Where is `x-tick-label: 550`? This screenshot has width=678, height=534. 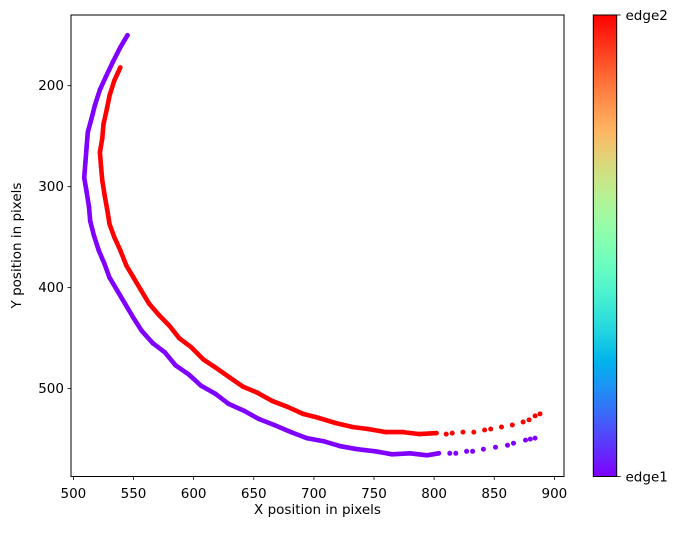 x-tick-label: 550 is located at coordinates (134, 494).